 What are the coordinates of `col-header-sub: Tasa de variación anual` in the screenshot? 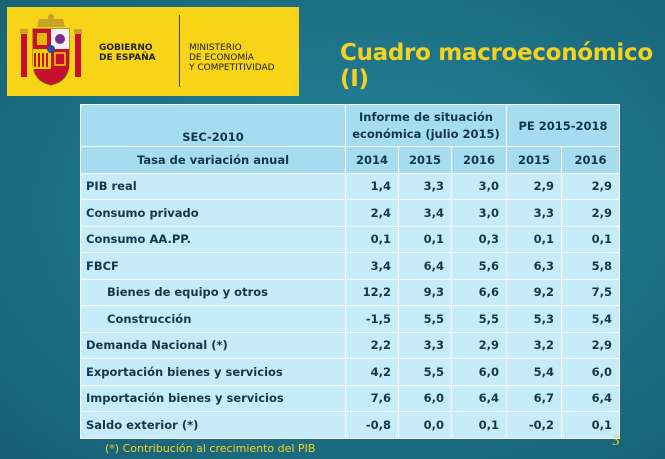 It's located at (213, 160).